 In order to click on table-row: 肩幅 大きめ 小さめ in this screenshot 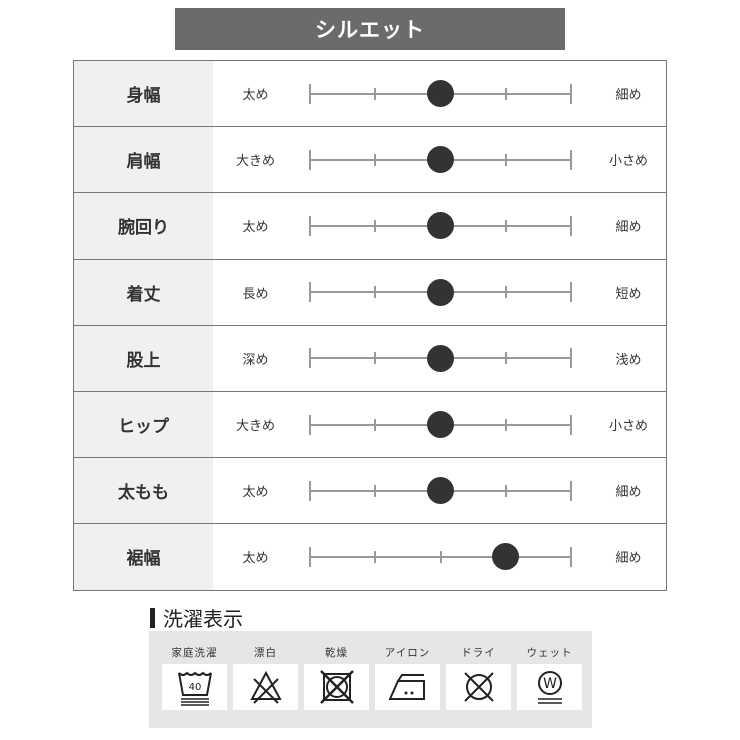, I will do `click(370, 160)`.